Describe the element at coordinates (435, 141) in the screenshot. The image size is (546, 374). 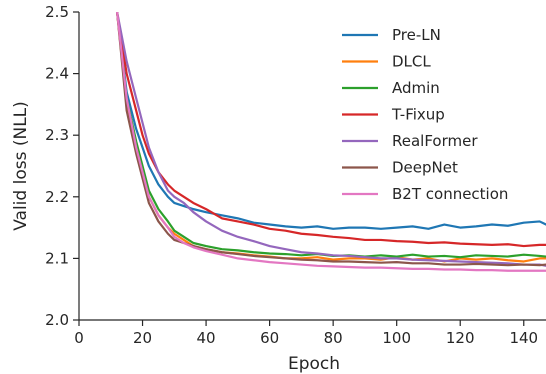
I see `legend-label-realformer: RealFormer` at that location.